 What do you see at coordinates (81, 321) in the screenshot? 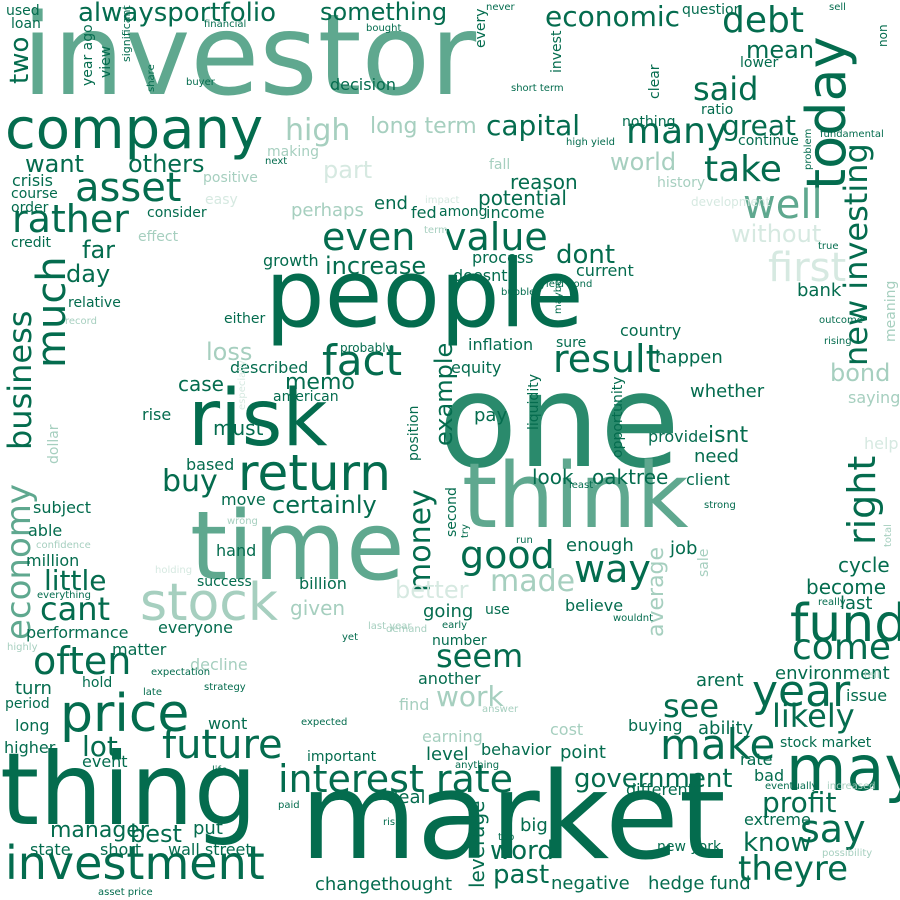
I see `word-record: record` at bounding box center [81, 321].